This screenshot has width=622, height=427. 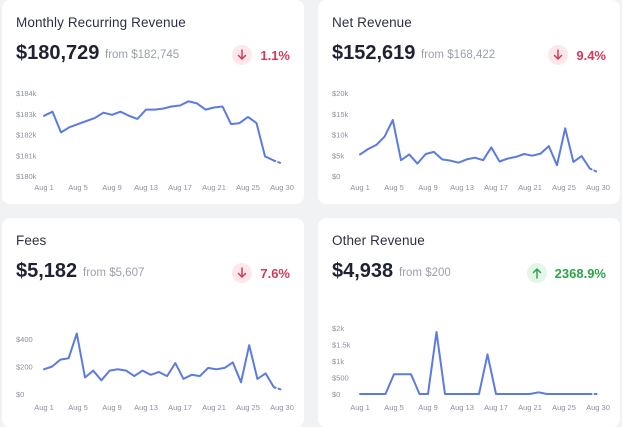 What do you see at coordinates (378, 240) in the screenshot?
I see `chart-title: Other Revenue` at bounding box center [378, 240].